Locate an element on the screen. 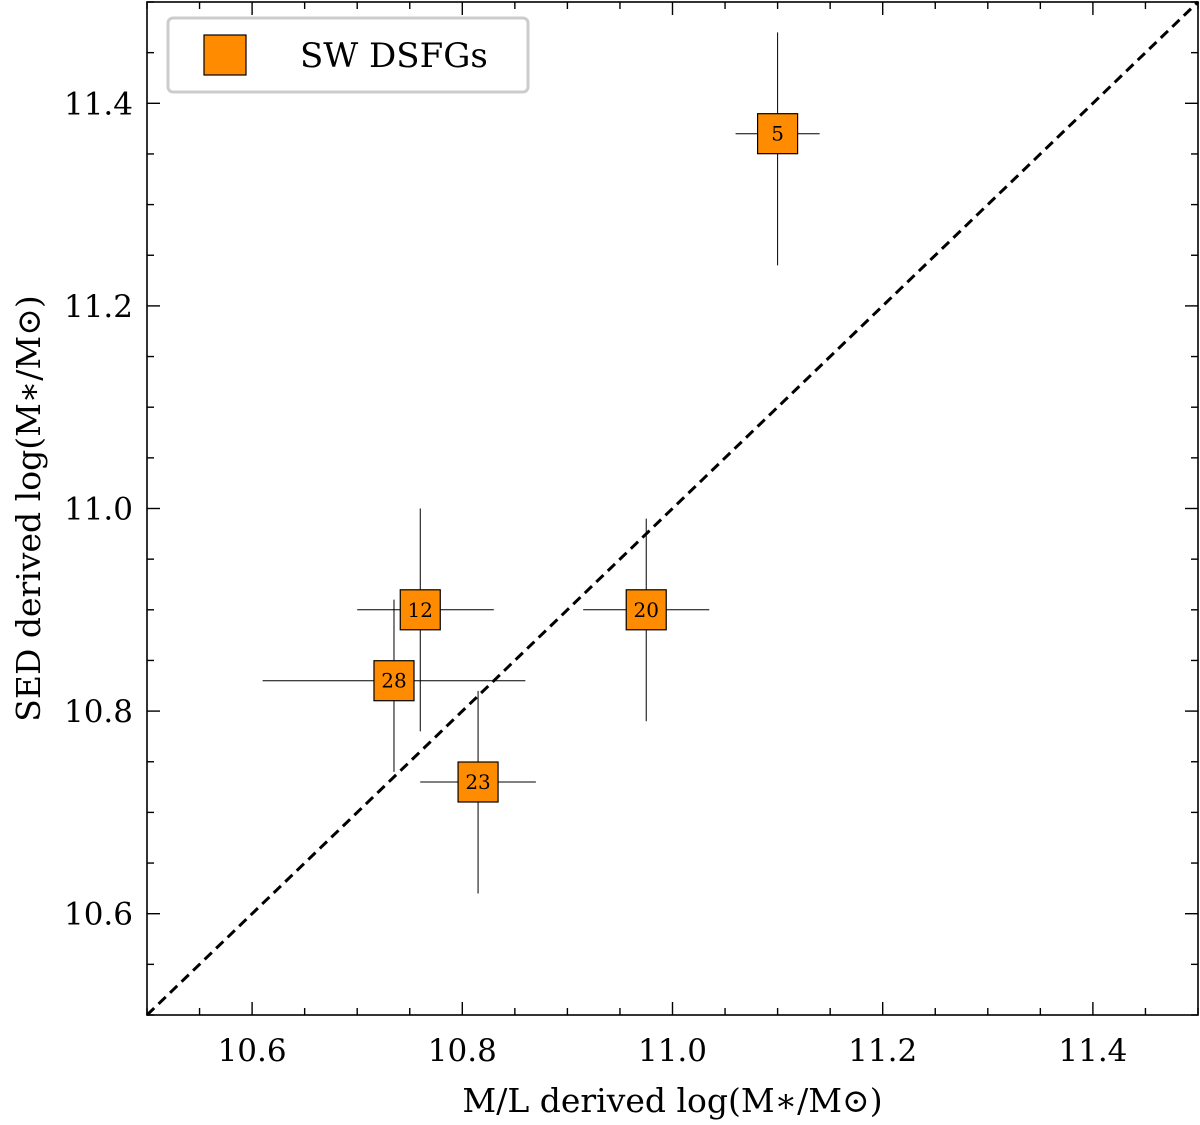 The width and height of the screenshot is (1200, 1125). y-tick-label: 11.2 is located at coordinates (98, 307).